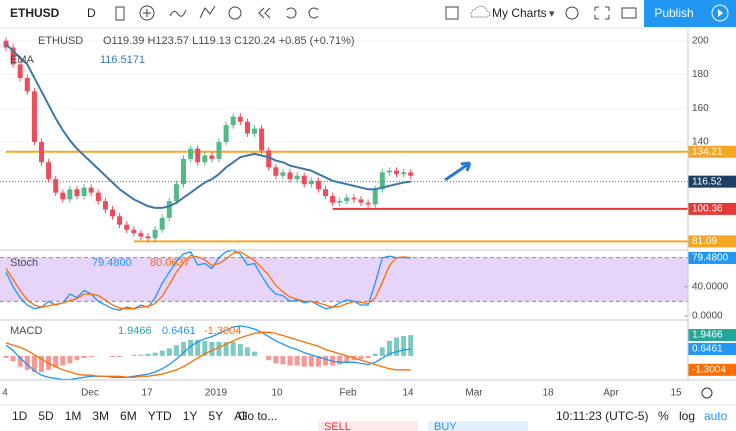 The image size is (736, 431). Describe the element at coordinates (190, 416) in the screenshot. I see `range-button: 1Y` at that location.